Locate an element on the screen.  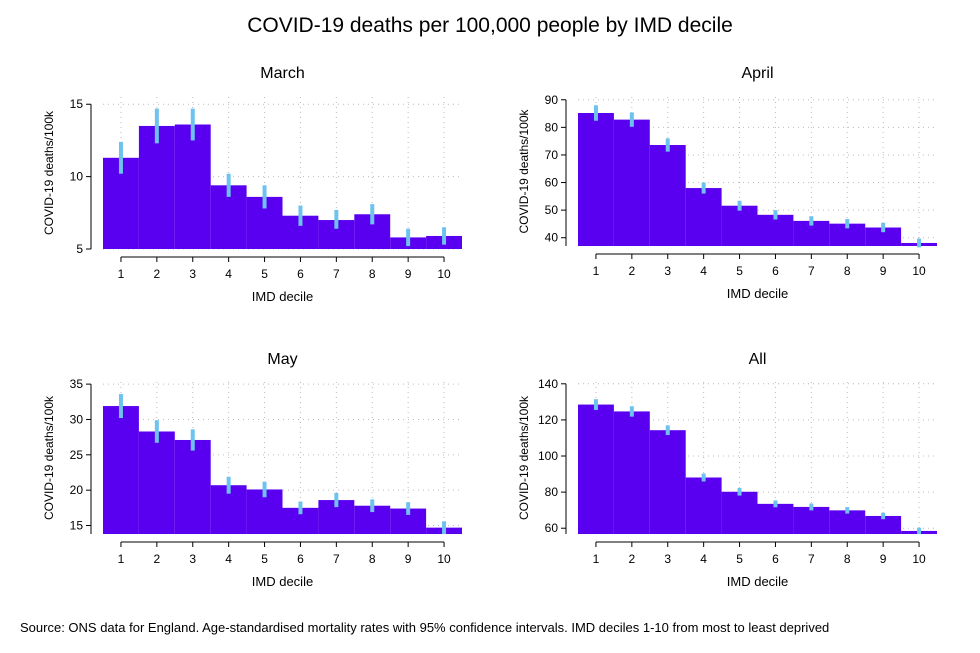
y-tick-label: 40 is located at coordinates (552, 238).